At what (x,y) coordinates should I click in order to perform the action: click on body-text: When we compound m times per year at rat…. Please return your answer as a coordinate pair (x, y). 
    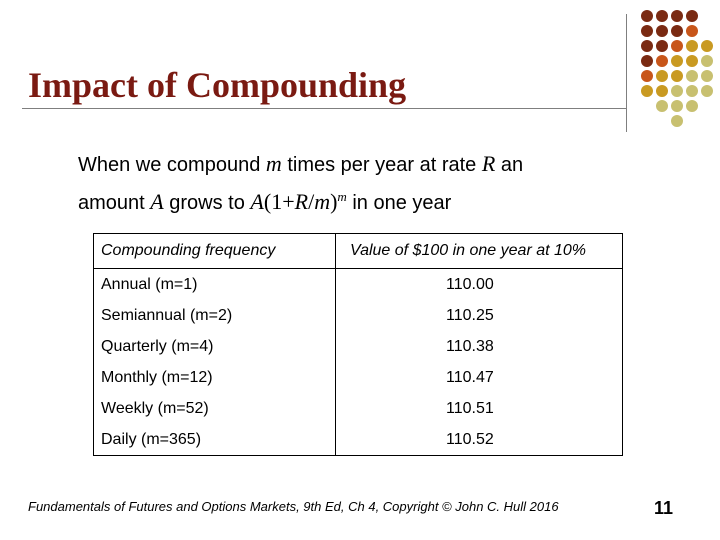
    Looking at the image, I should click on (358, 183).